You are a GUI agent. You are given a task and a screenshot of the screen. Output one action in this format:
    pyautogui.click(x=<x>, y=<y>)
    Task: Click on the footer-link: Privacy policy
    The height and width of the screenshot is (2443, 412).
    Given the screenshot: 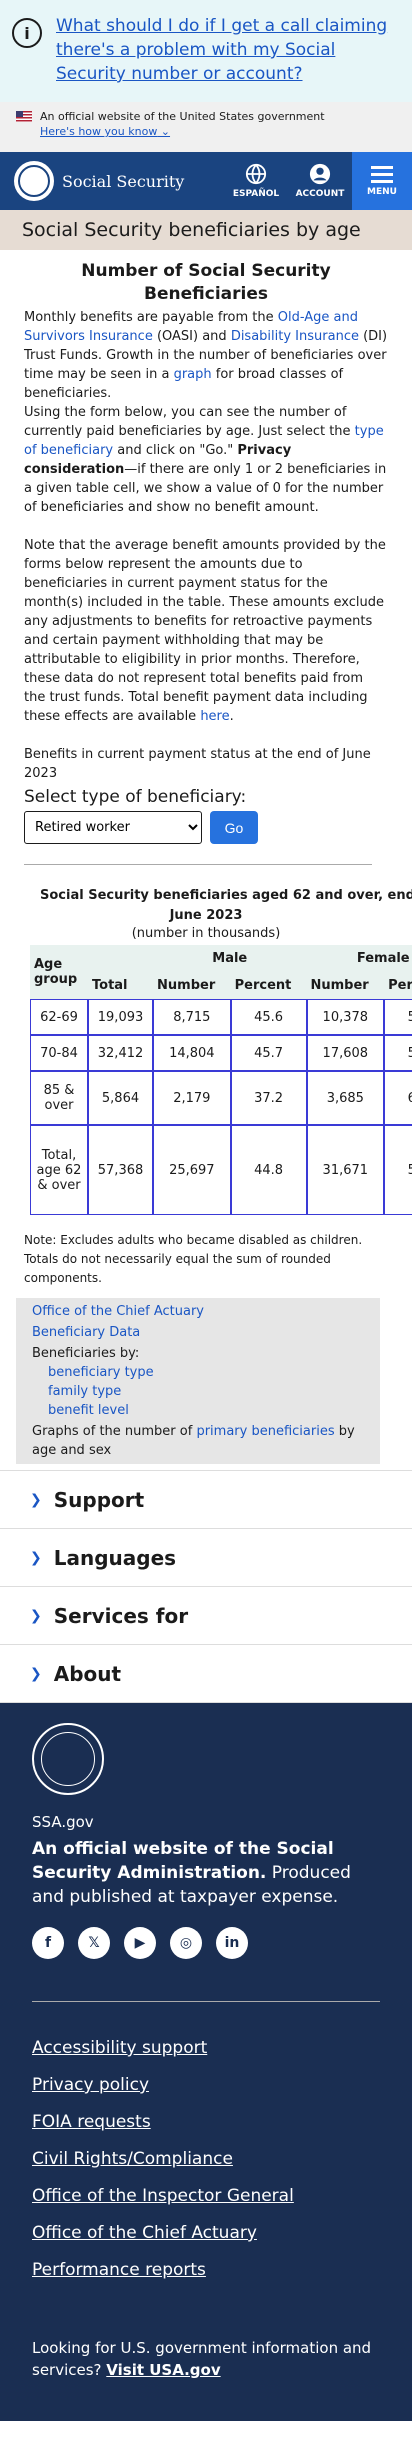 What is the action you would take?
    pyautogui.click(x=90, y=2085)
    